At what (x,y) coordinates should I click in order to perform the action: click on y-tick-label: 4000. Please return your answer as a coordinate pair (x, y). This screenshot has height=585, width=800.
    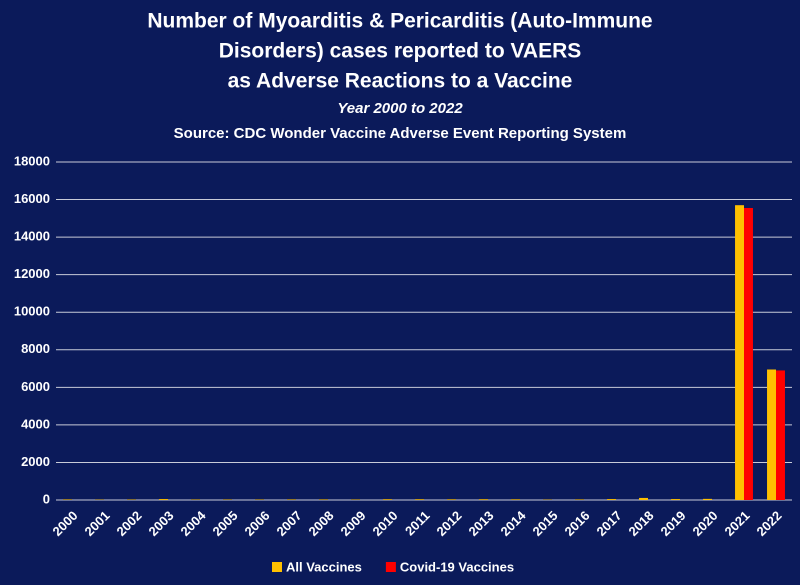
    Looking at the image, I should click on (35, 423).